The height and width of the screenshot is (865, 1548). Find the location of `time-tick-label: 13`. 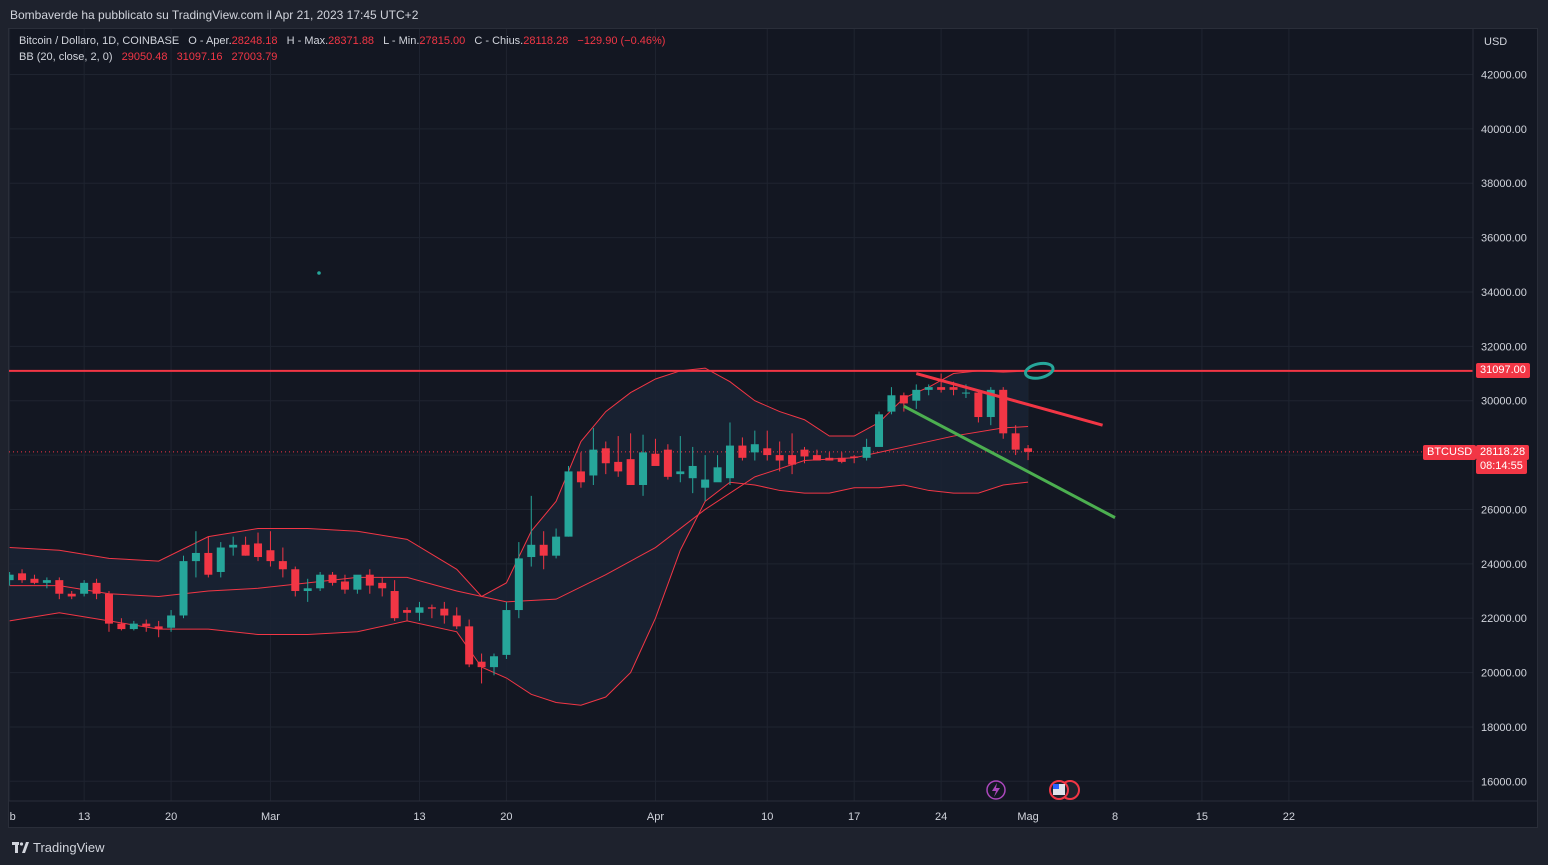

time-tick-label: 13 is located at coordinates (419, 817).